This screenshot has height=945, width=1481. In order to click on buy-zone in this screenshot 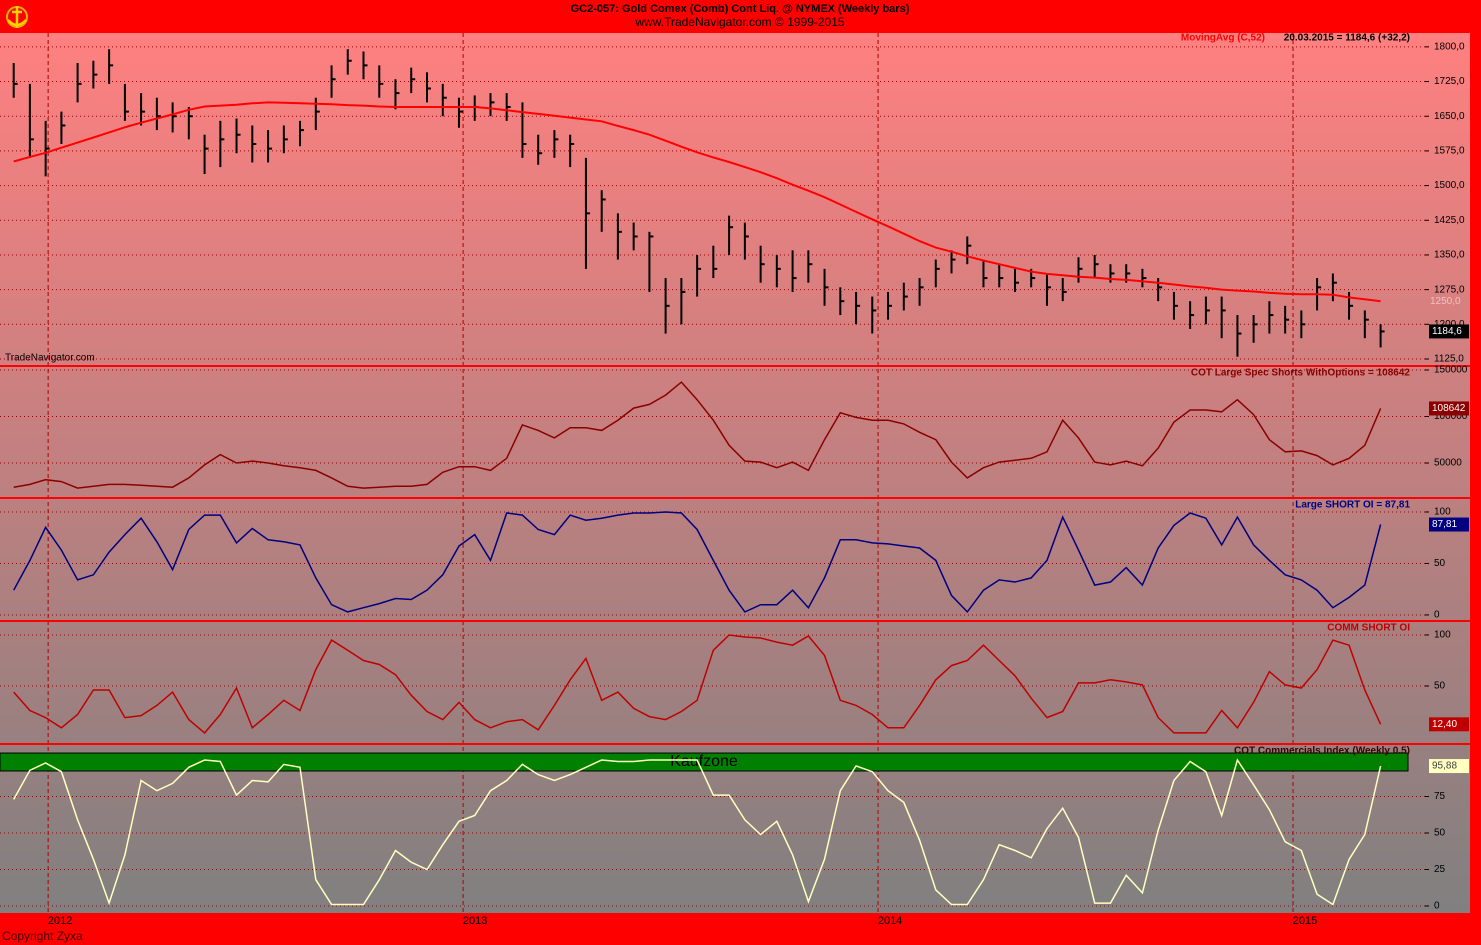, I will do `click(704, 762)`.